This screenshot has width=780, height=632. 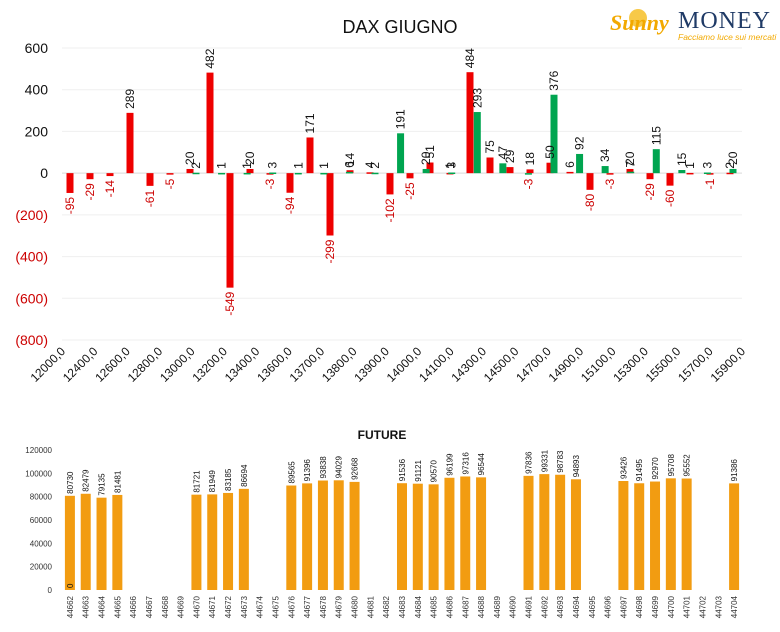 I want to click on x-tick-label: 44665, so click(x=117, y=606).